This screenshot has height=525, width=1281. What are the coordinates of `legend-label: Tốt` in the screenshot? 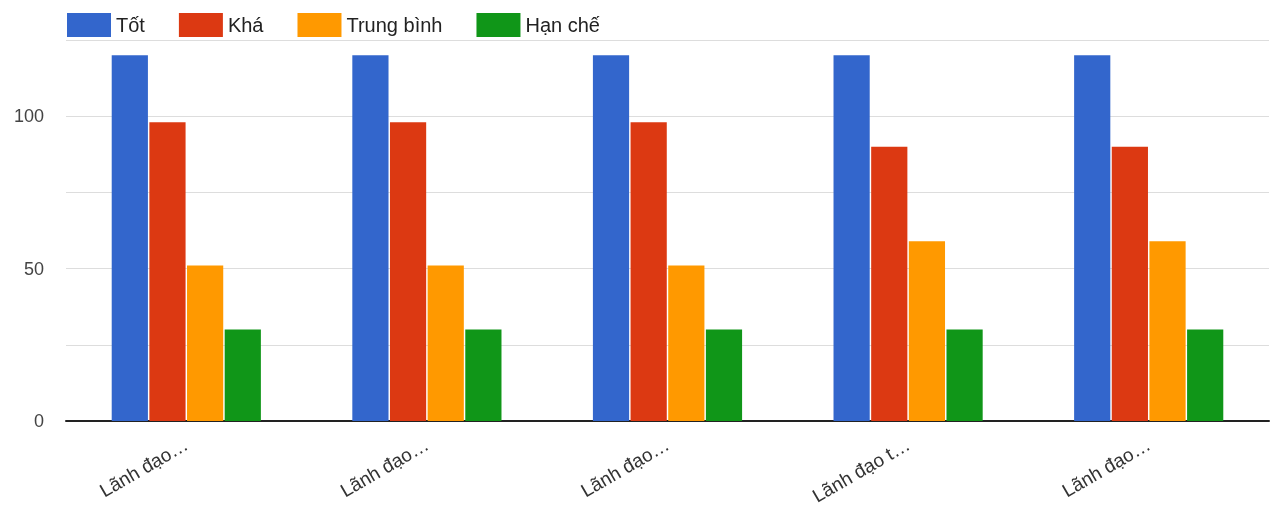 It's located at (131, 25).